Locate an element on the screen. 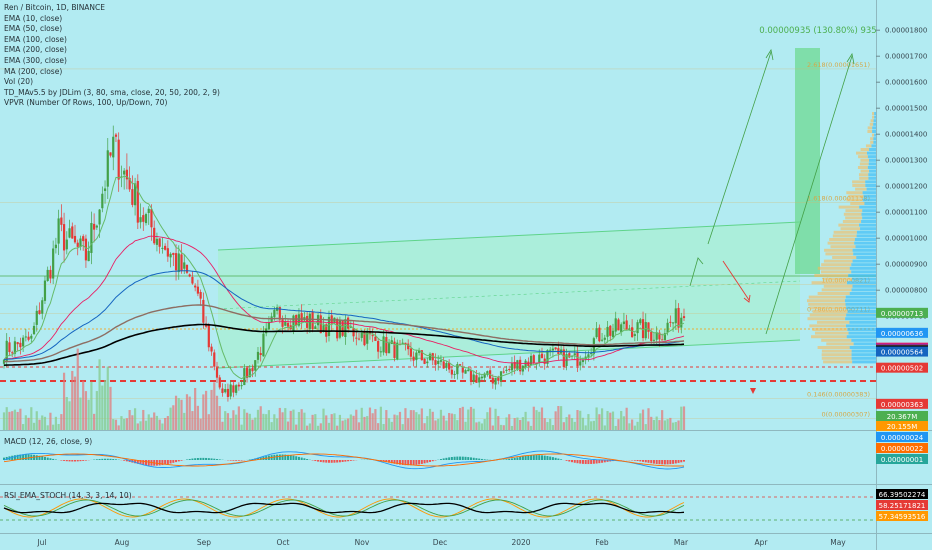  legend-item: EMA (200, close) is located at coordinates (35, 50).